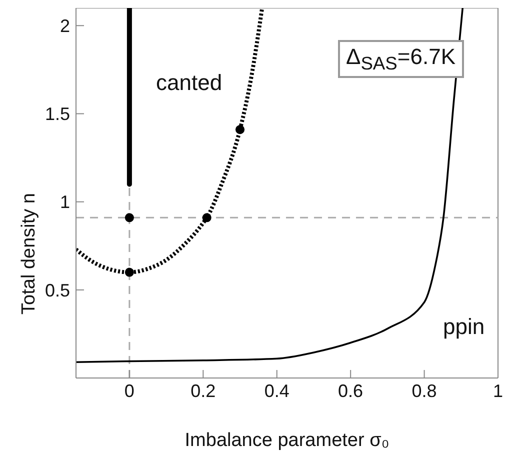 The width and height of the screenshot is (515, 464). Describe the element at coordinates (65, 202) in the screenshot. I see `y-tick-label: 1` at that location.